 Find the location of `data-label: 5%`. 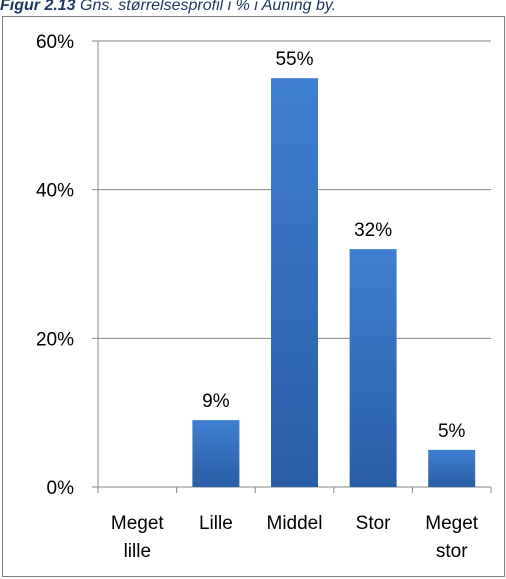

data-label: 5% is located at coordinates (452, 431).